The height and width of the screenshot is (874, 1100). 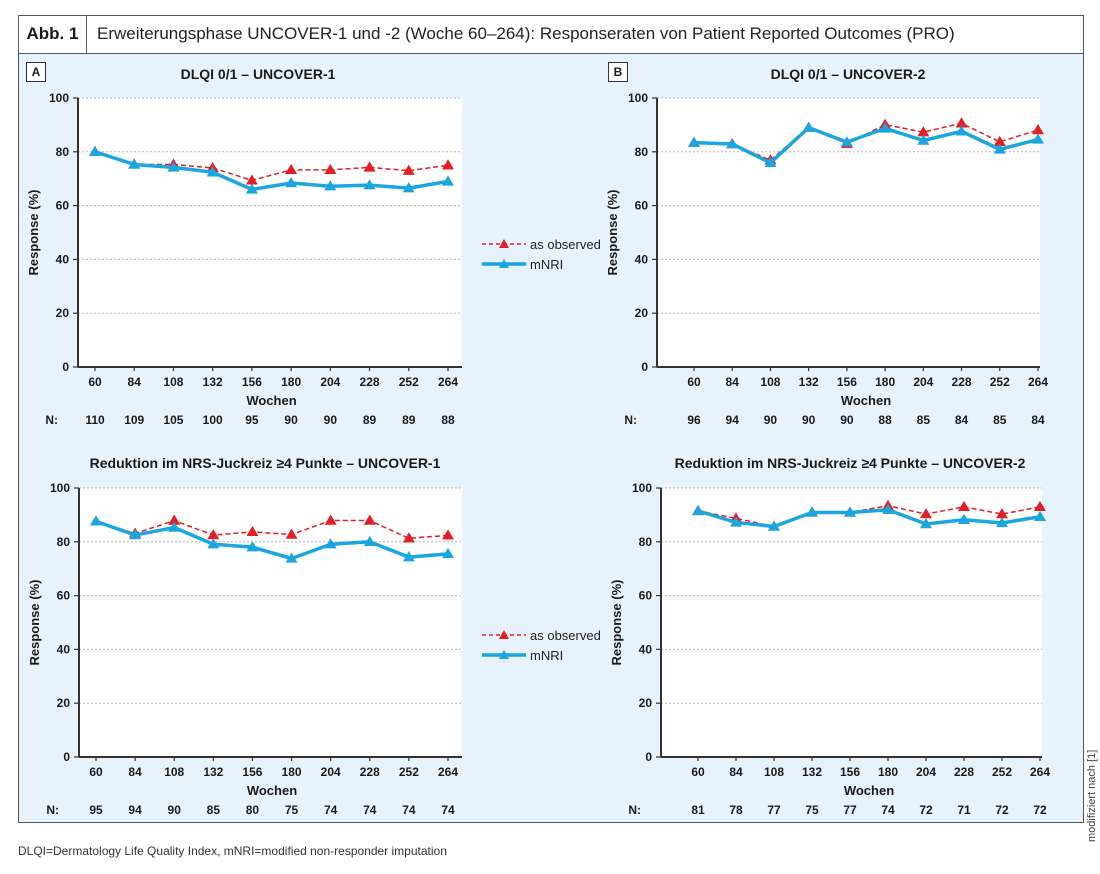 I want to click on n-value: 74, so click(x=331, y=810).